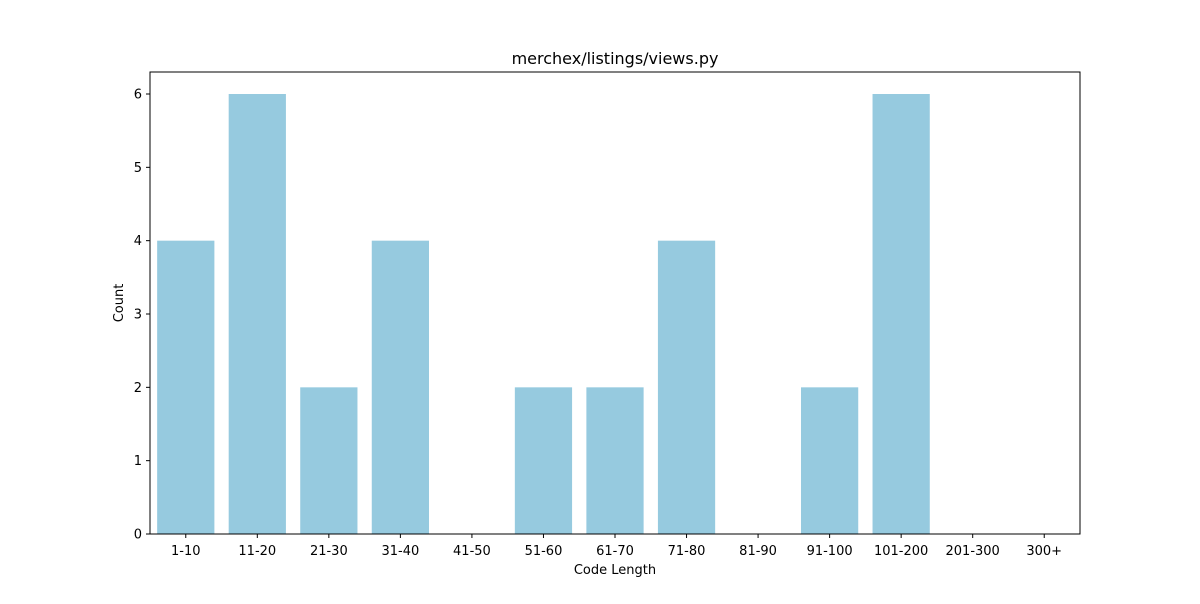 Image resolution: width=1200 pixels, height=604 pixels. Describe the element at coordinates (687, 551) in the screenshot. I see `x-tick-label-71-80: 71-80` at that location.